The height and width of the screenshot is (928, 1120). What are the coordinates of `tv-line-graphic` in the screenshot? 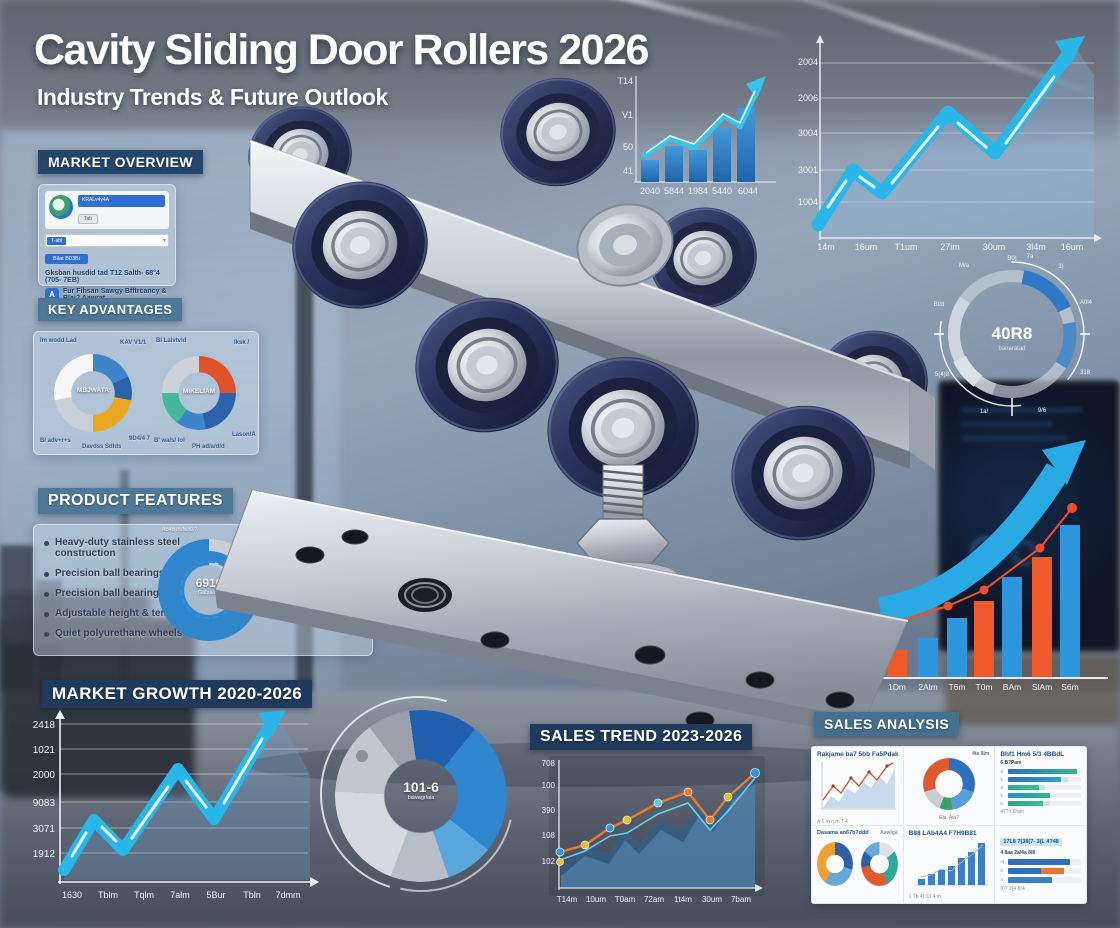 It's located at (1007, 424).